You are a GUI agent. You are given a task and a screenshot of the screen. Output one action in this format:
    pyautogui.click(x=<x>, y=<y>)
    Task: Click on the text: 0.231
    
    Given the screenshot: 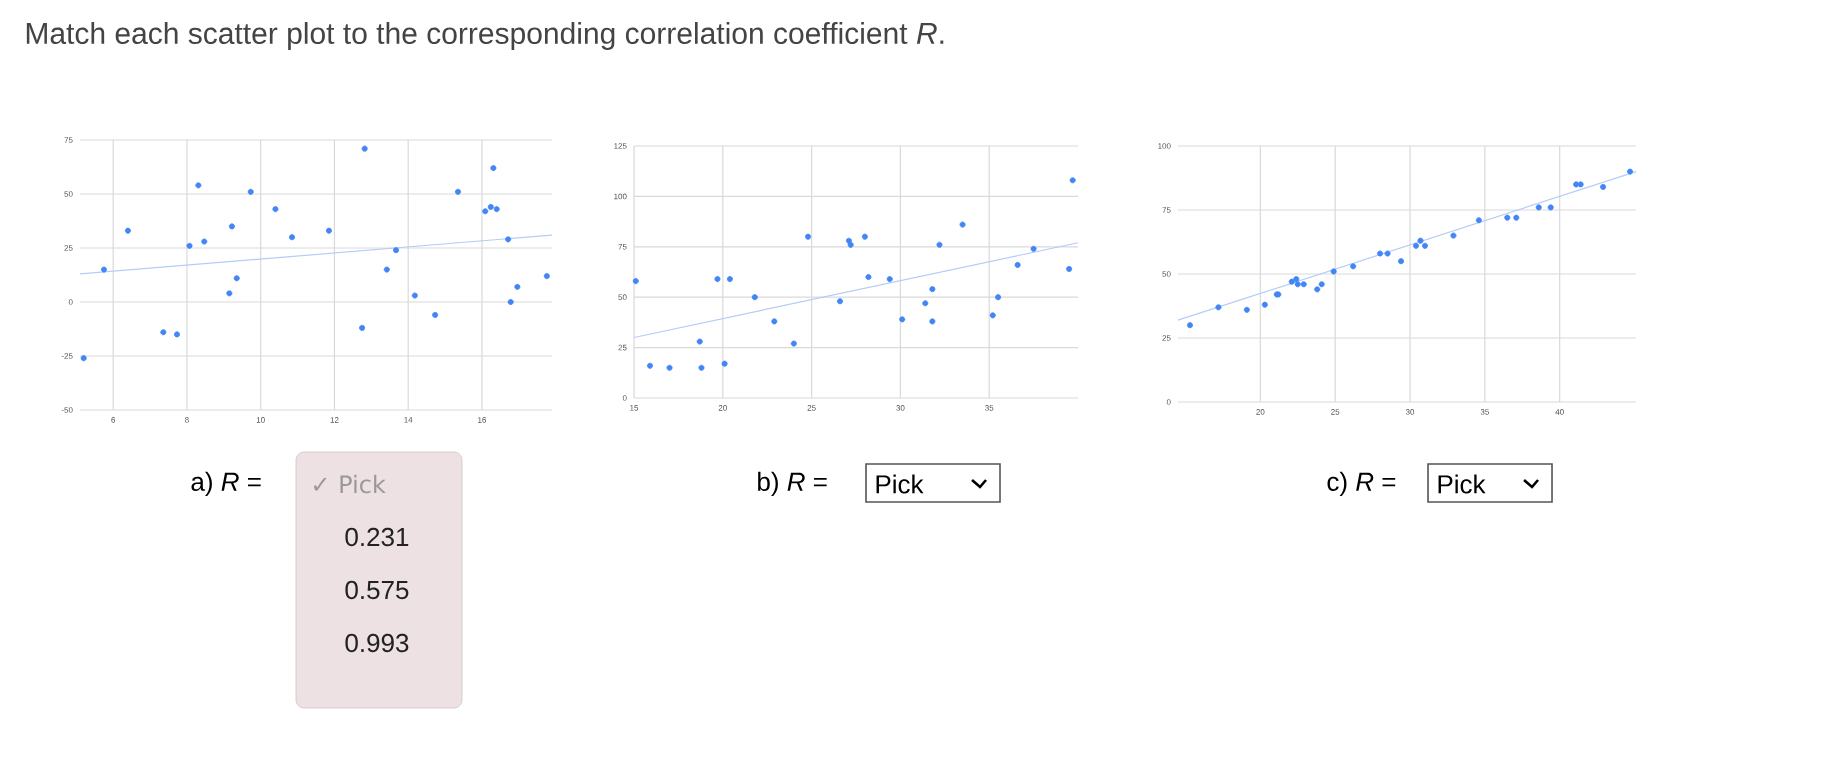 What is the action you would take?
    pyautogui.click(x=377, y=537)
    